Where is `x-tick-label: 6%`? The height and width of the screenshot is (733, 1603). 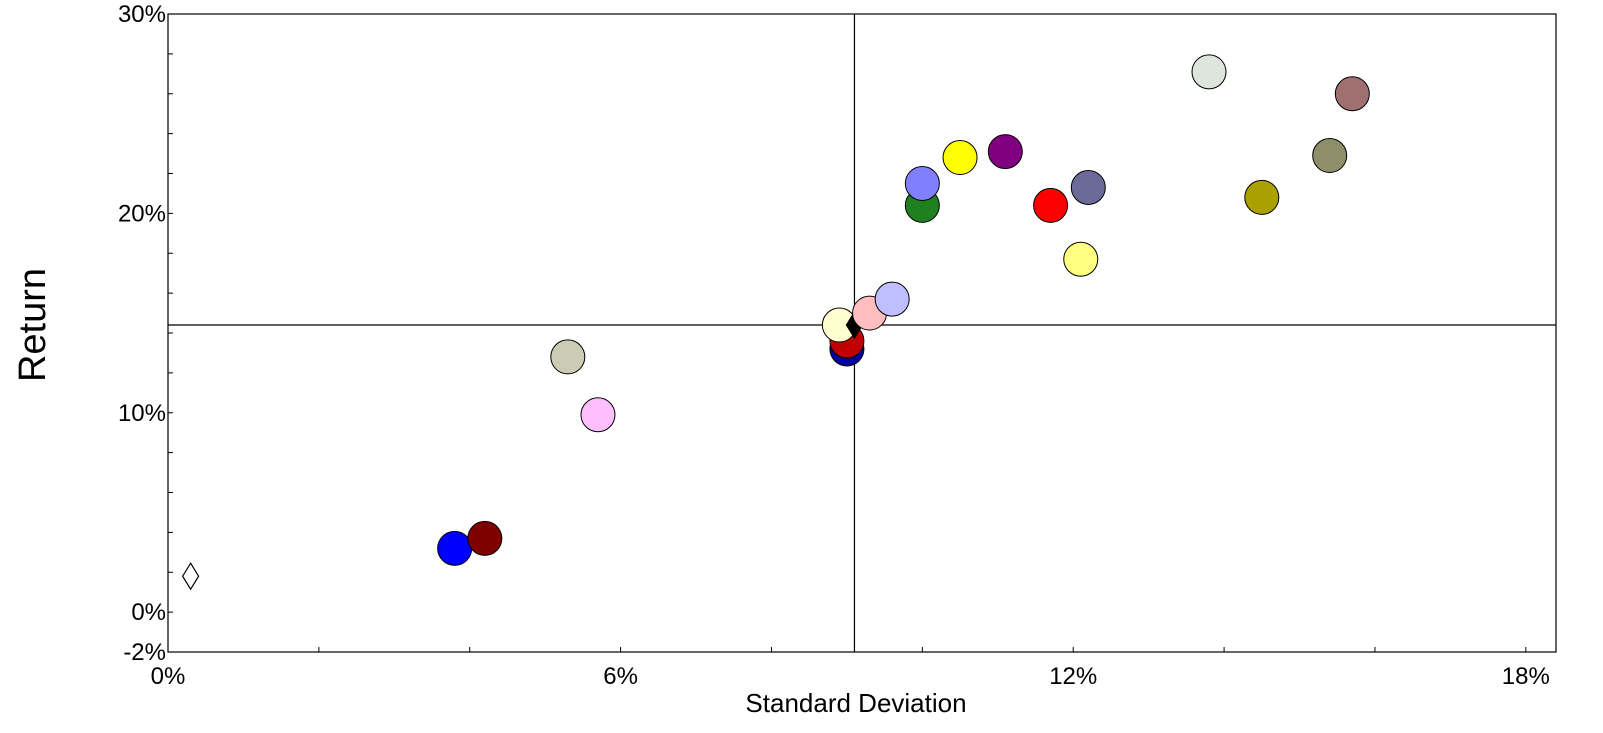 x-tick-label: 6% is located at coordinates (620, 676).